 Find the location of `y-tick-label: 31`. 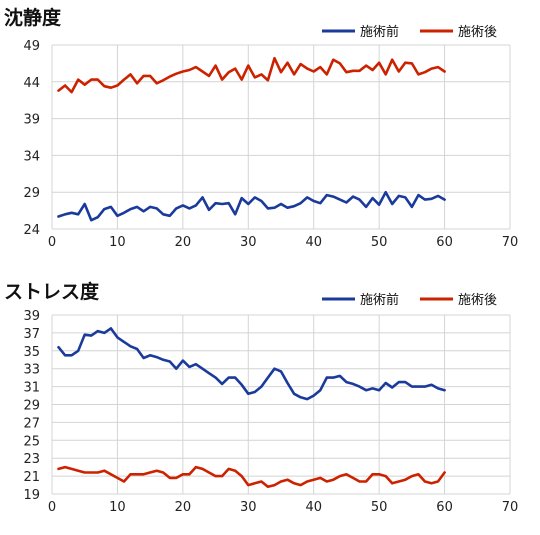

y-tick-label: 31 is located at coordinates (31, 388).